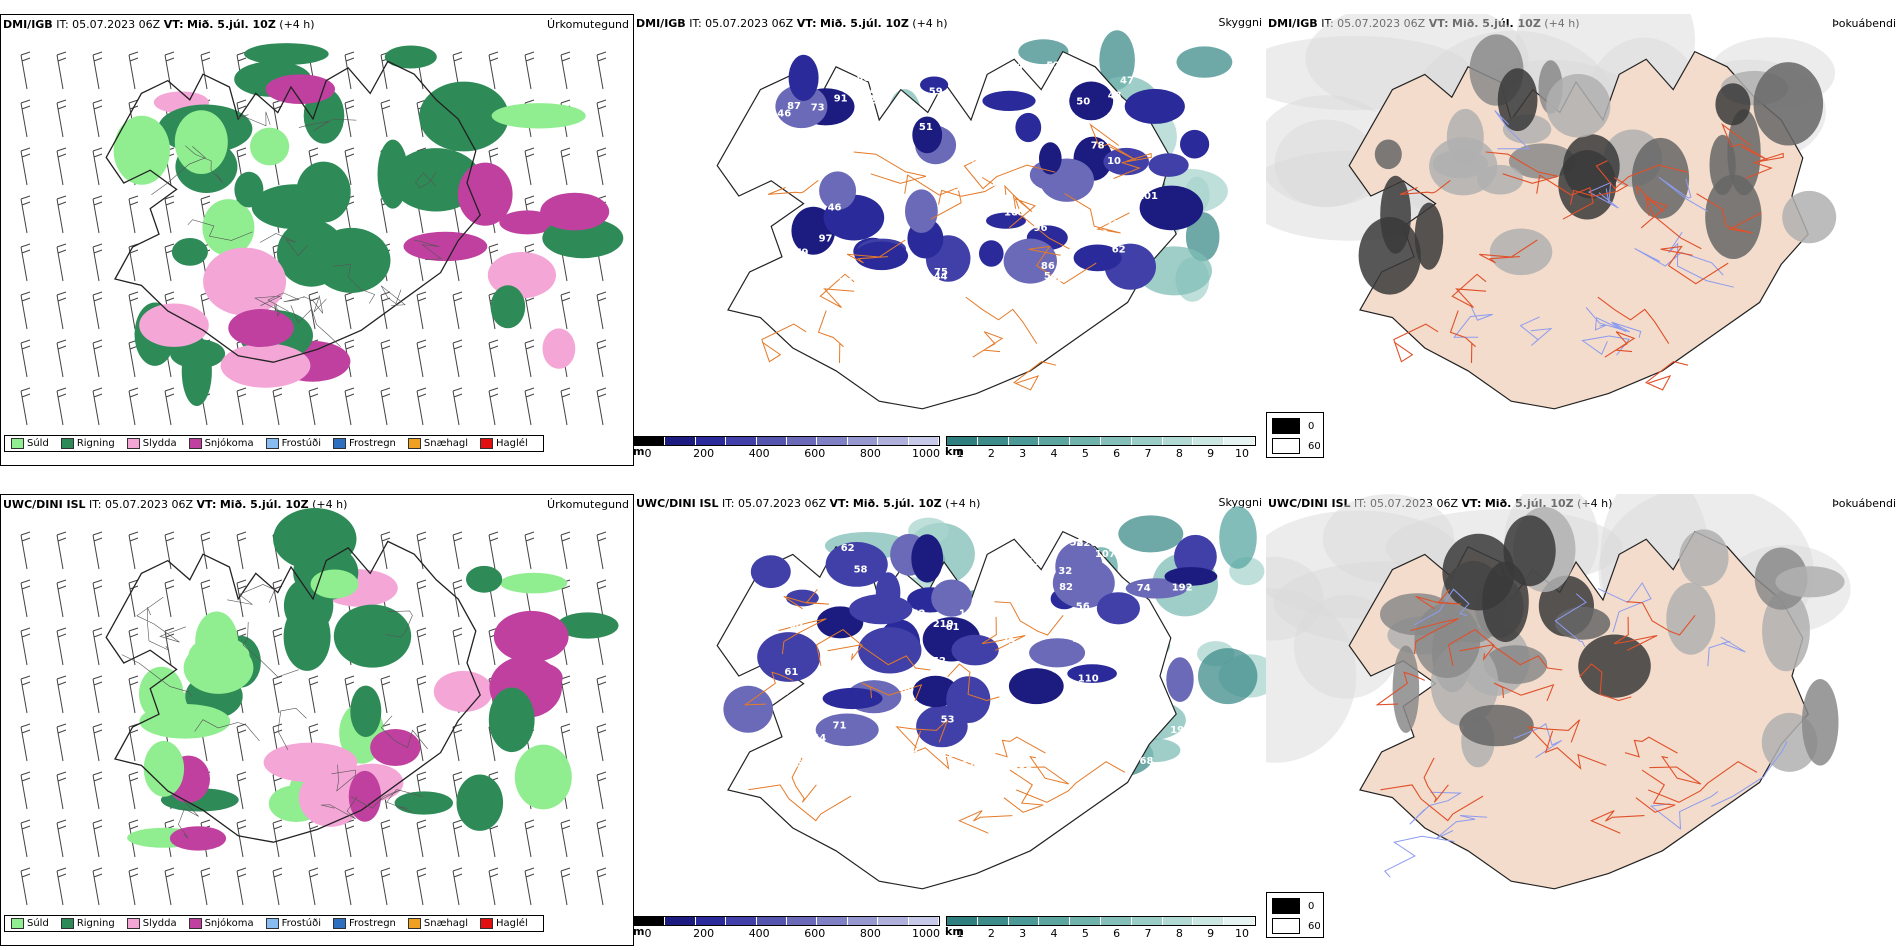  Describe the element at coordinates (1051, 276) in the screenshot. I see `ceiling-value-label: 54` at that location.